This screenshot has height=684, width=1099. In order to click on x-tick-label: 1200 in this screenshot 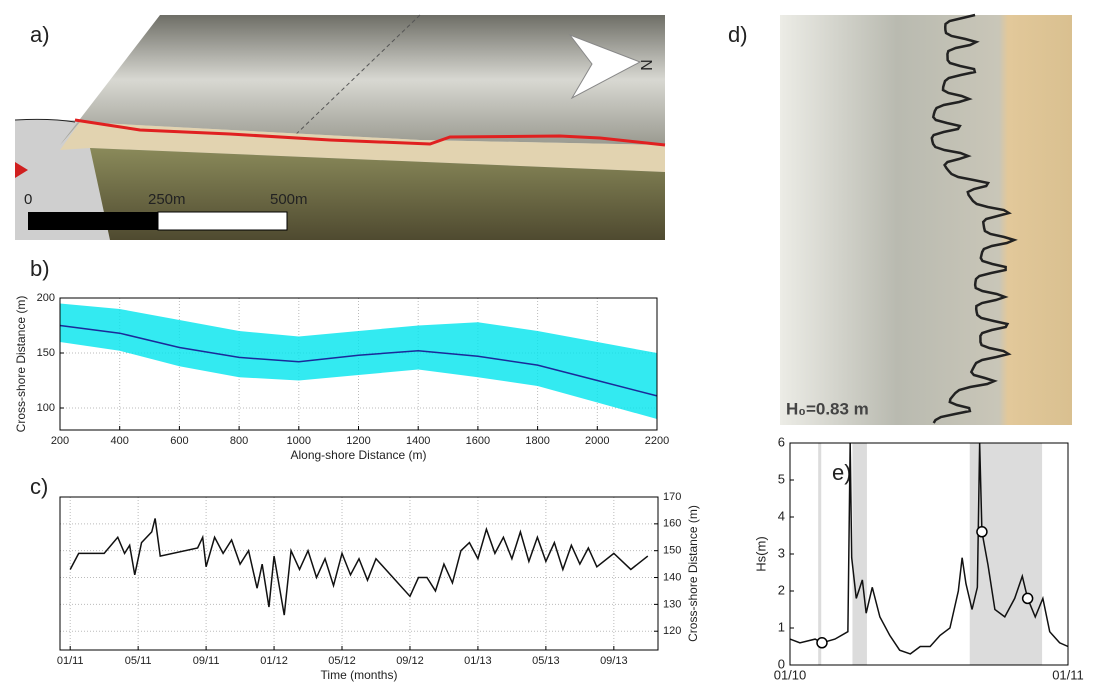, I will do `click(358, 441)`.